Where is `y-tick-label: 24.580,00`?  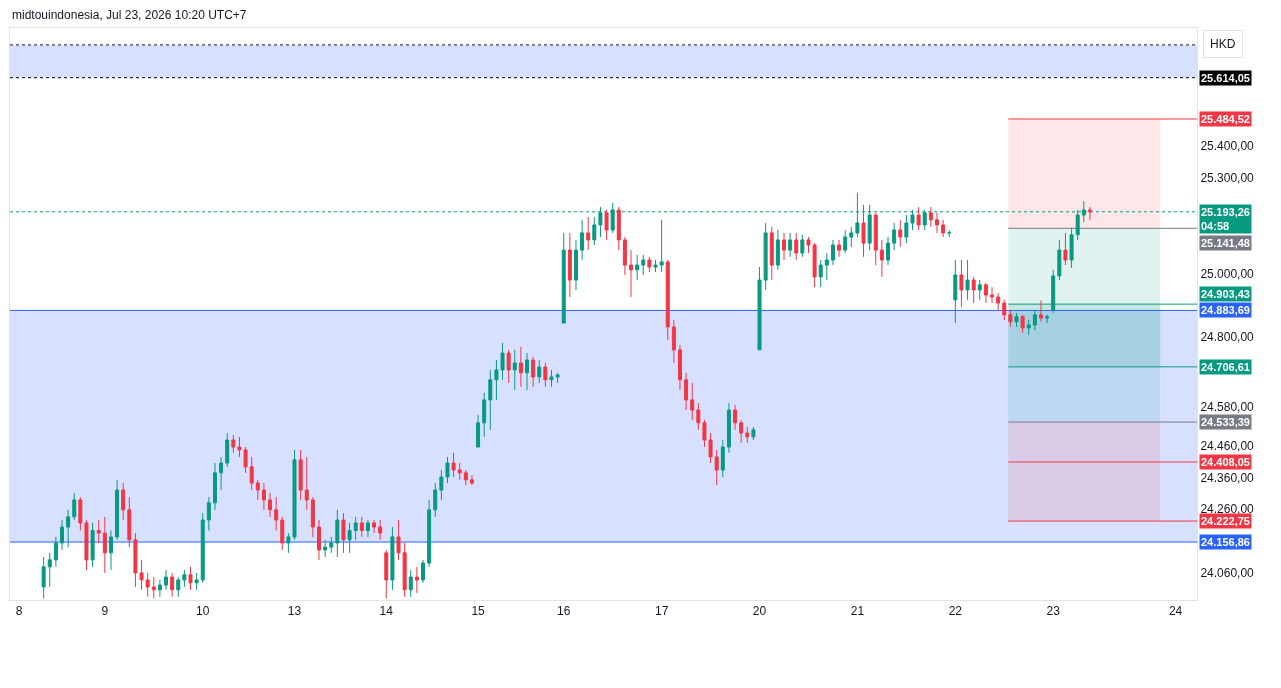 y-tick-label: 24.580,00 is located at coordinates (1227, 407).